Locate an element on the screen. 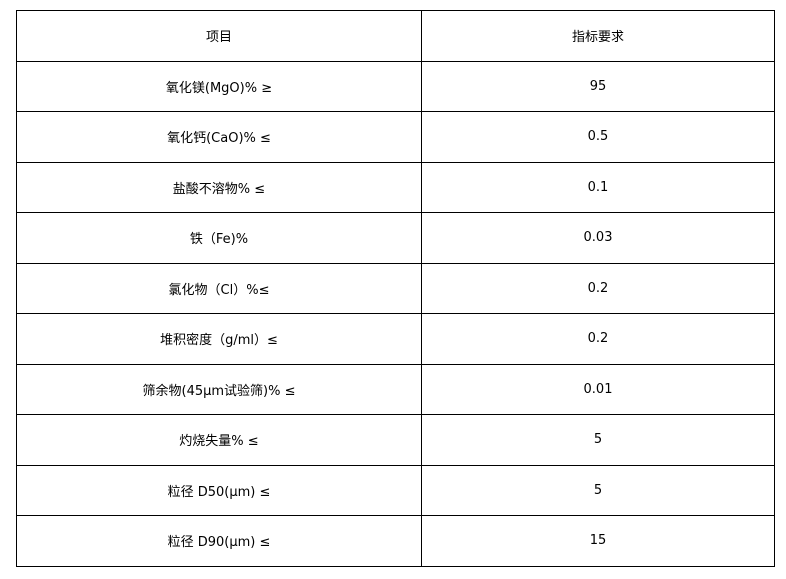  table-row: 灼烧失量% ≤5 is located at coordinates (395, 440).